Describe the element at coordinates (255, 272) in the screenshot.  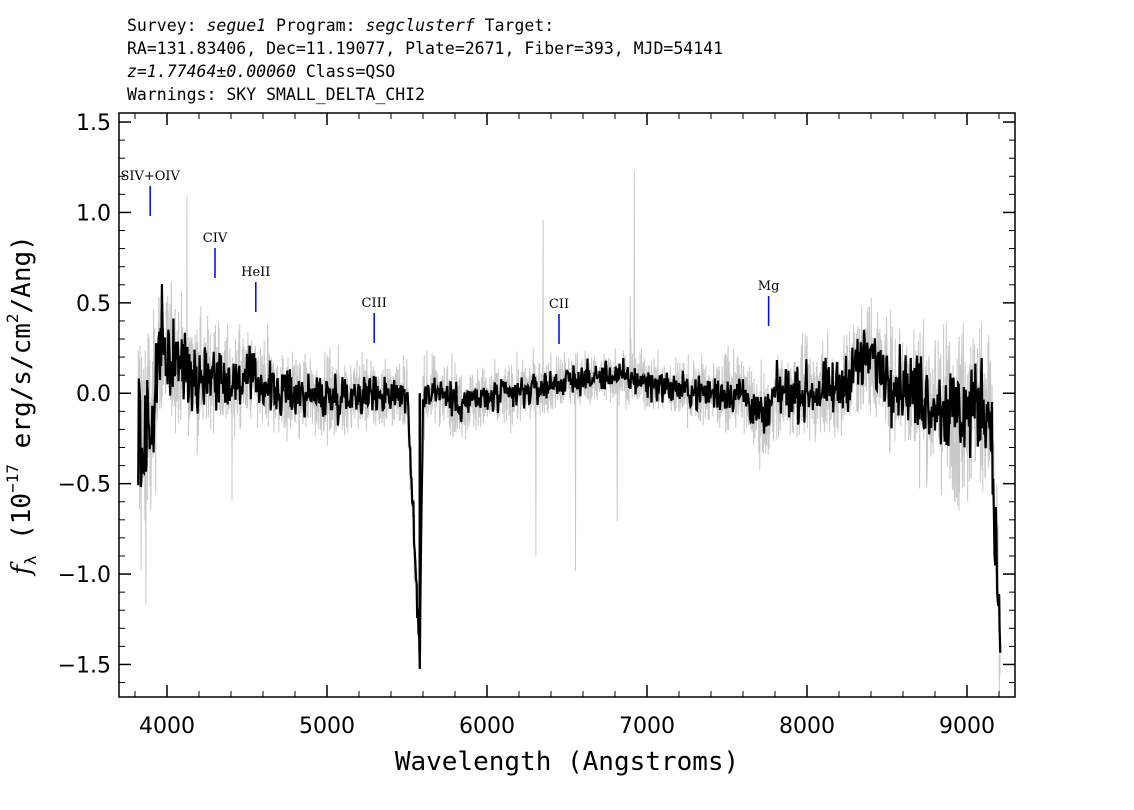
I see `line-label-heii: HeII` at that location.